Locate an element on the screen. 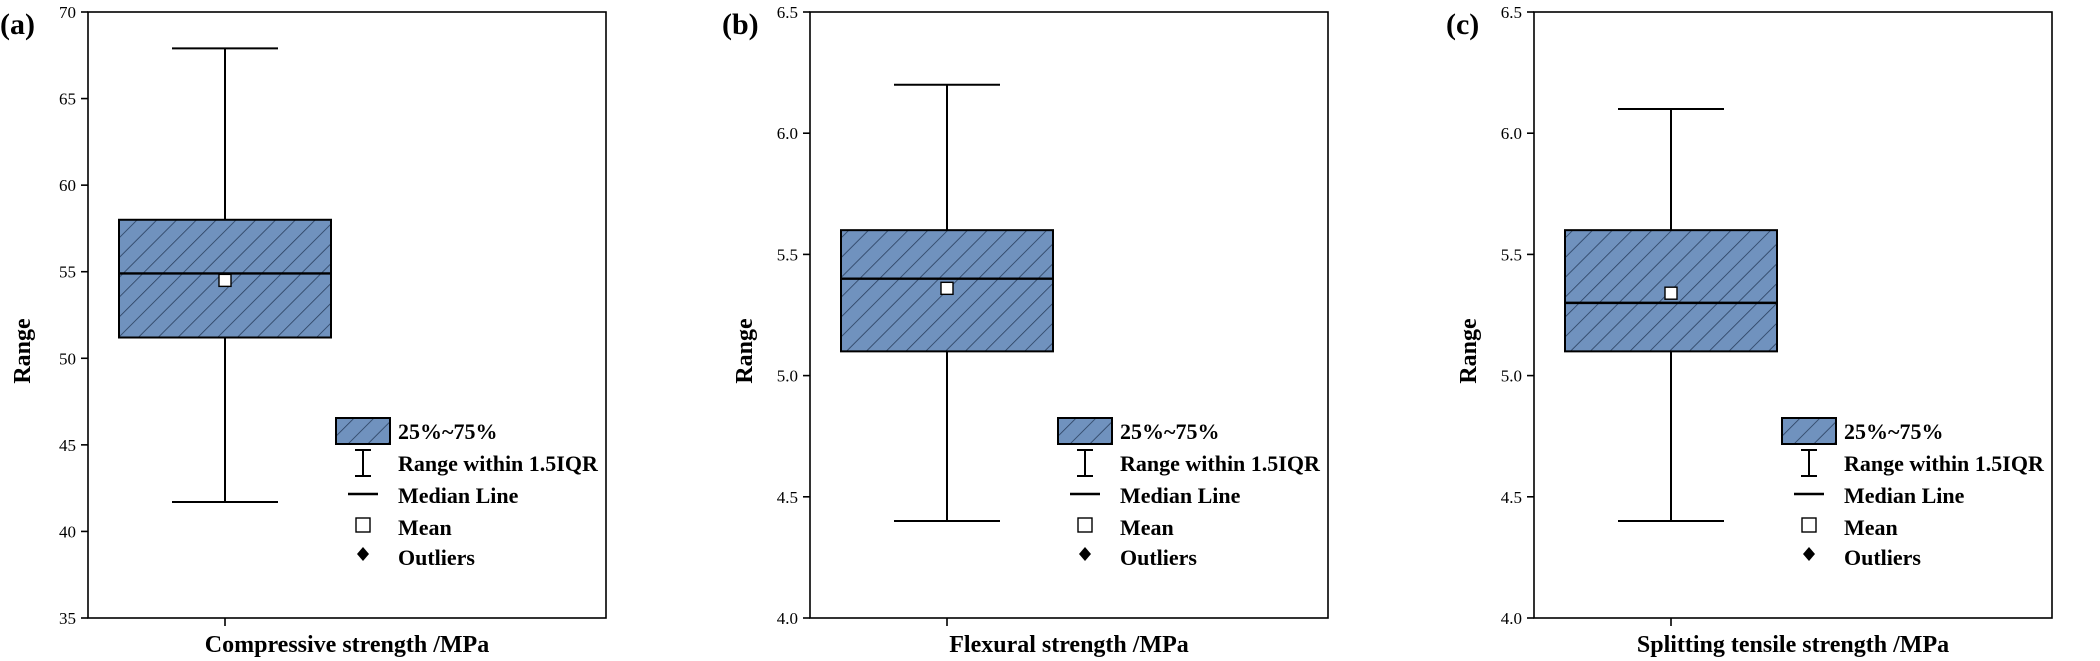 The height and width of the screenshot is (661, 2100). panel-label: (a) is located at coordinates (17, 24).